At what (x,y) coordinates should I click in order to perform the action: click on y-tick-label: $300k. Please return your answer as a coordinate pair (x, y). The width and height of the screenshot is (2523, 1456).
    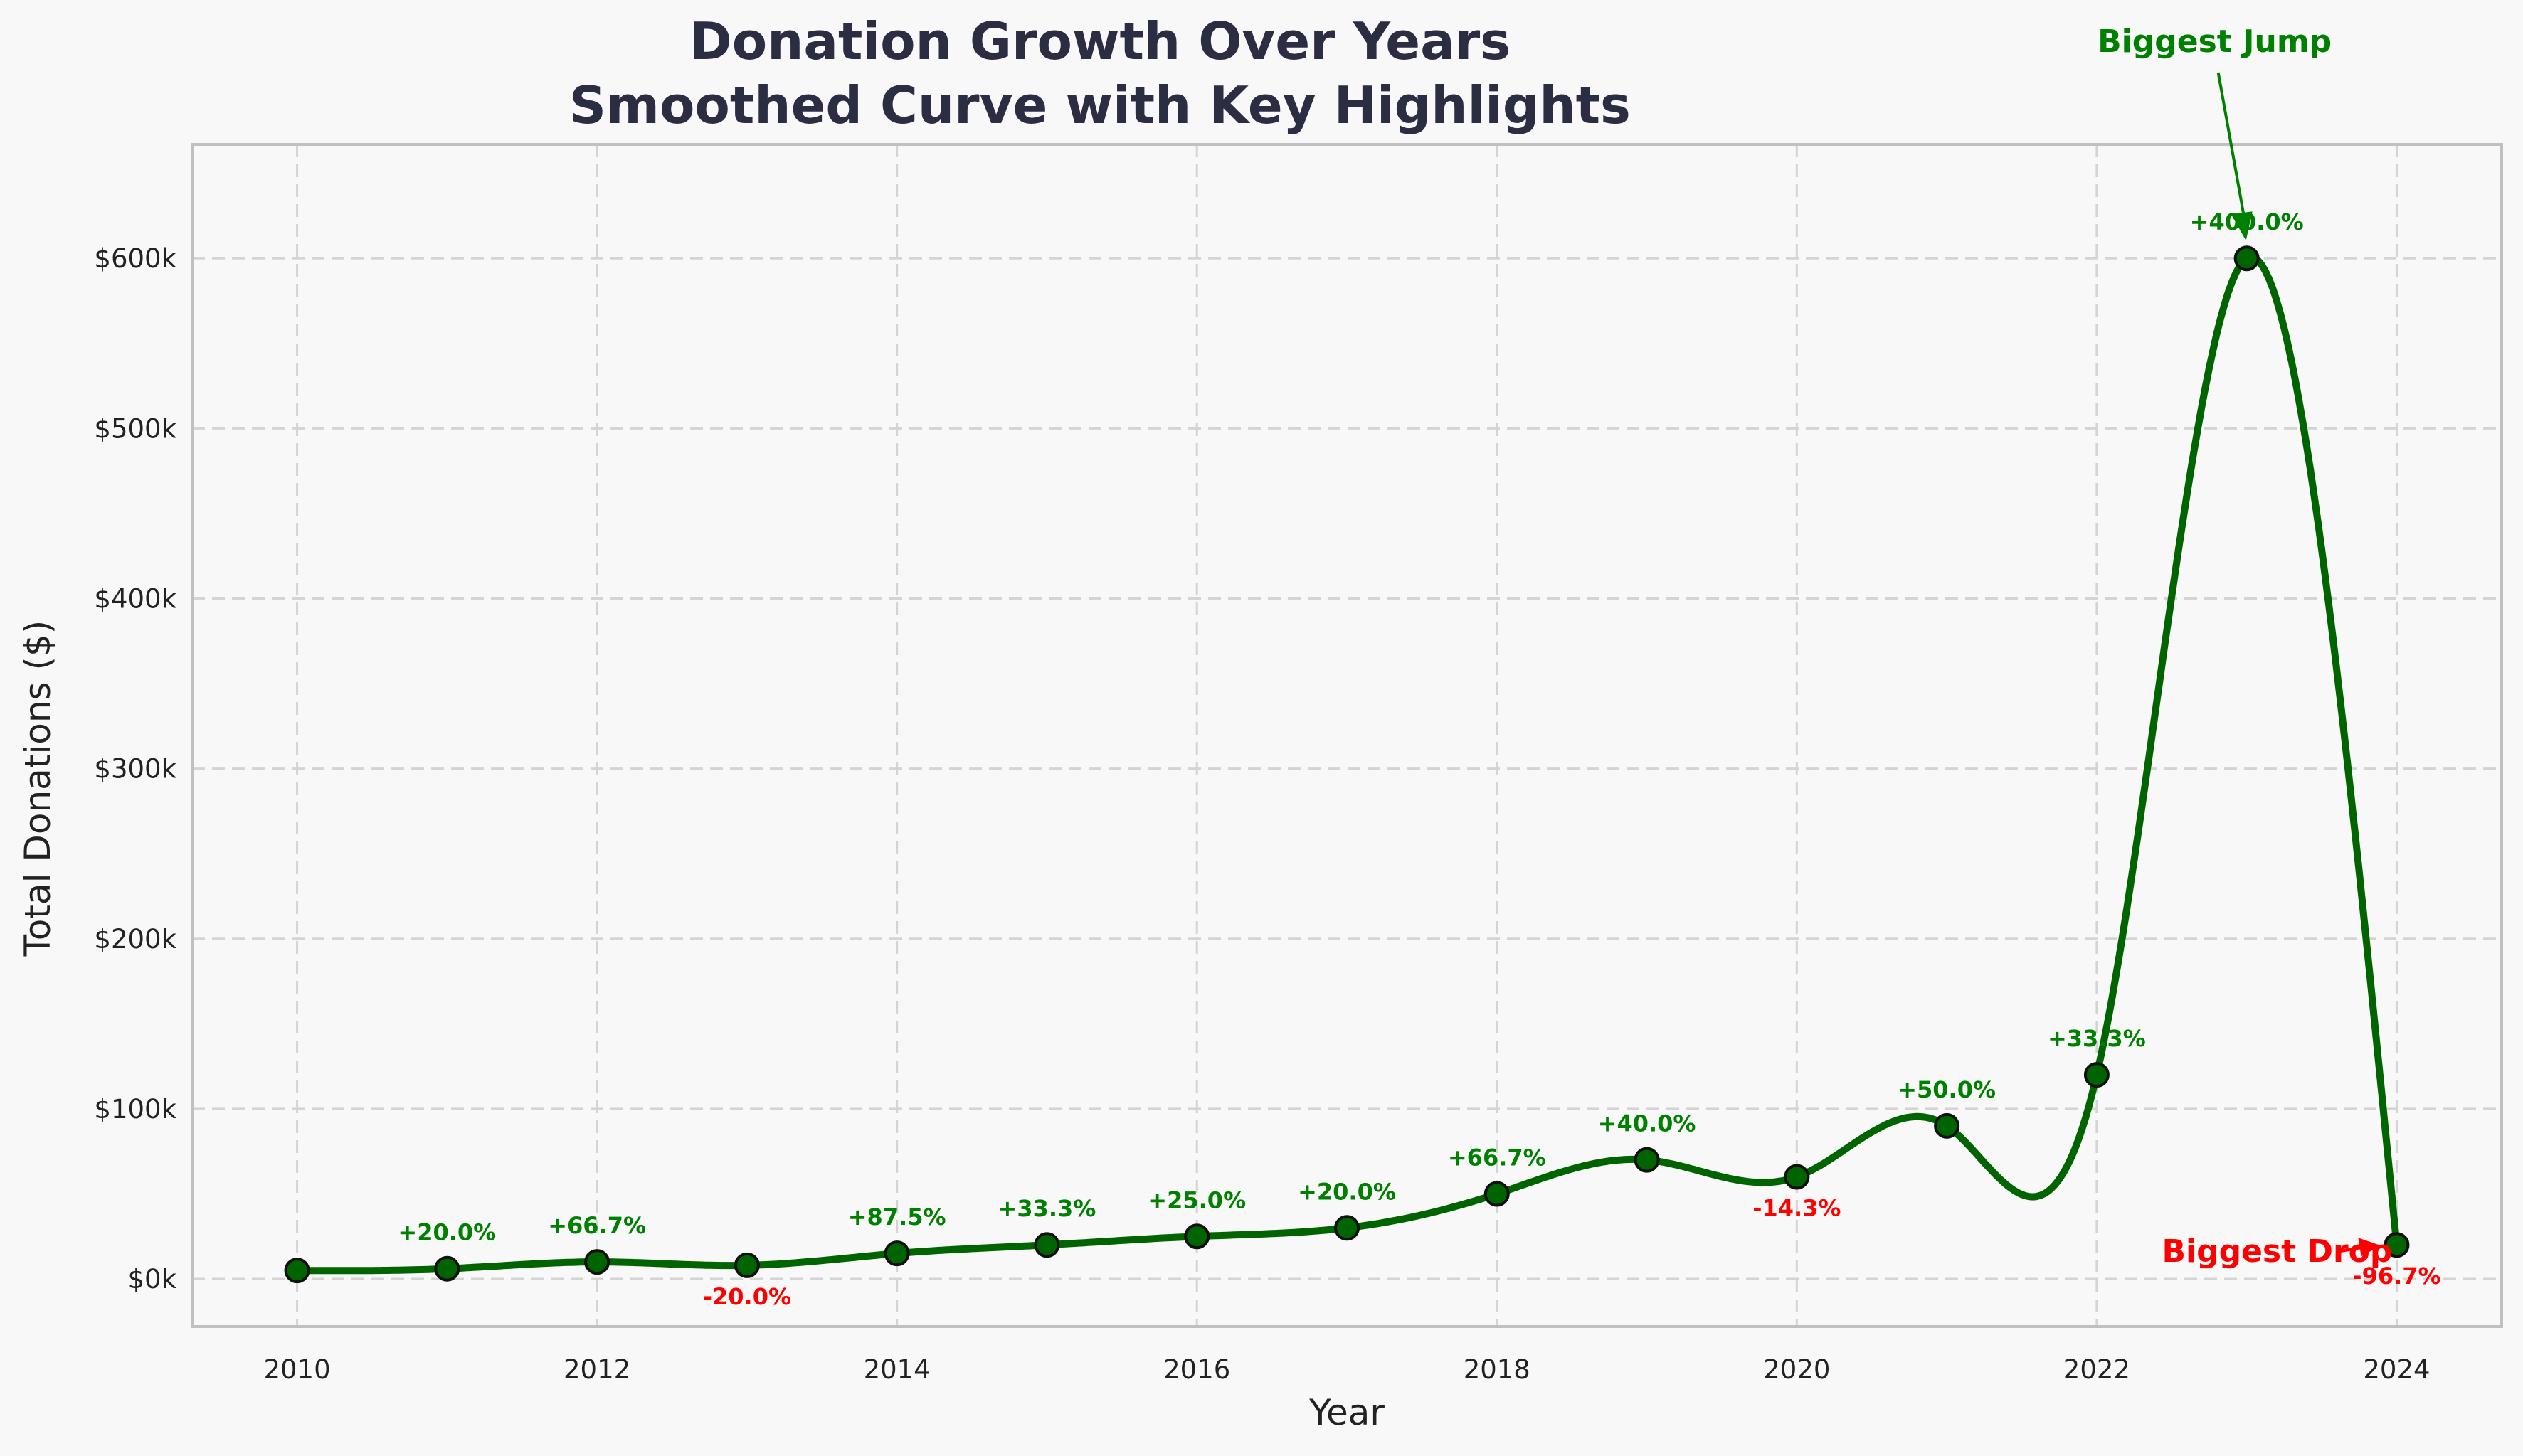
    Looking at the image, I should click on (135, 769).